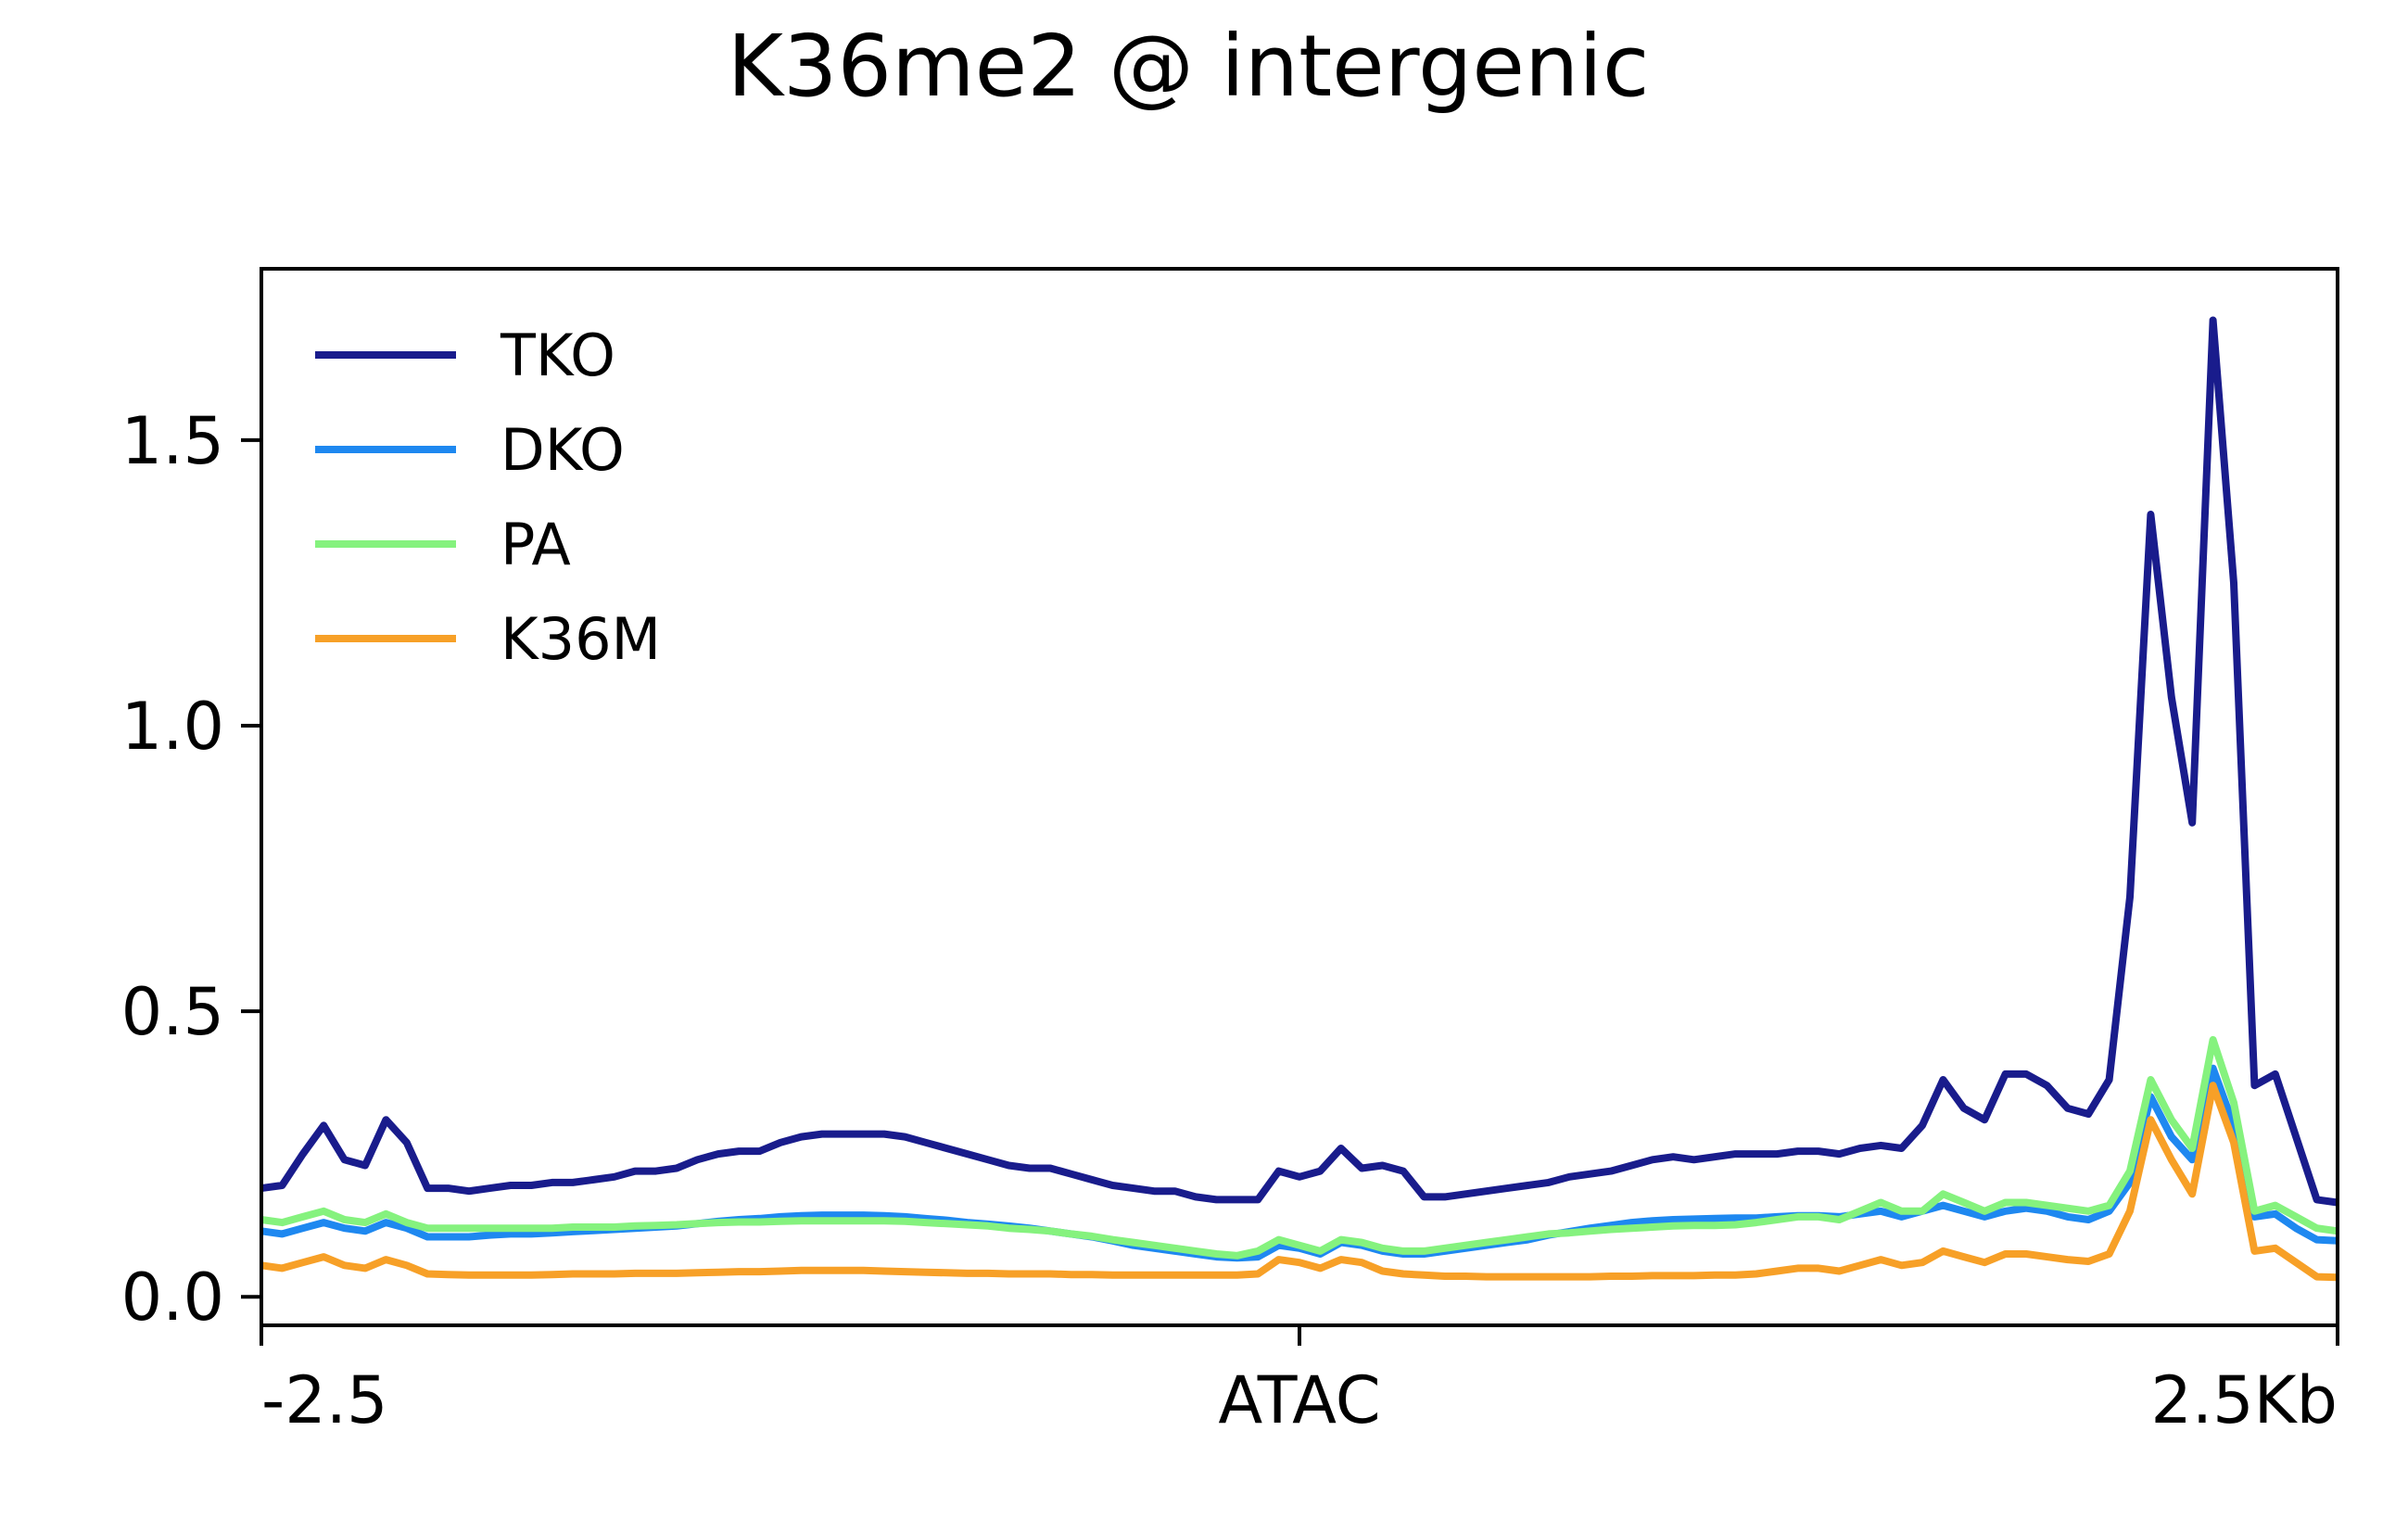 This screenshot has width=2408, height=1532. Describe the element at coordinates (563, 450) in the screenshot. I see `legend-label-dko: DKO` at that location.